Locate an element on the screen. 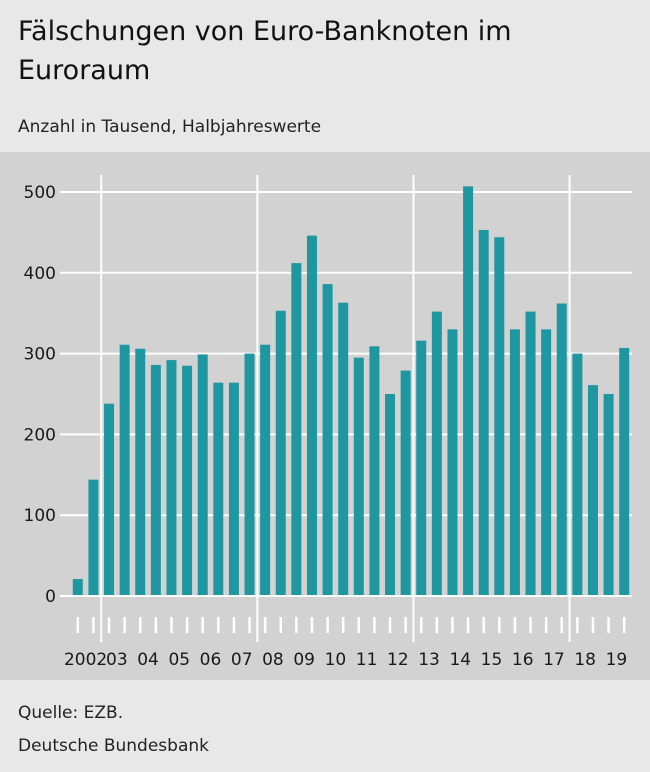  x-year-label-04: 04 is located at coordinates (148, 660).